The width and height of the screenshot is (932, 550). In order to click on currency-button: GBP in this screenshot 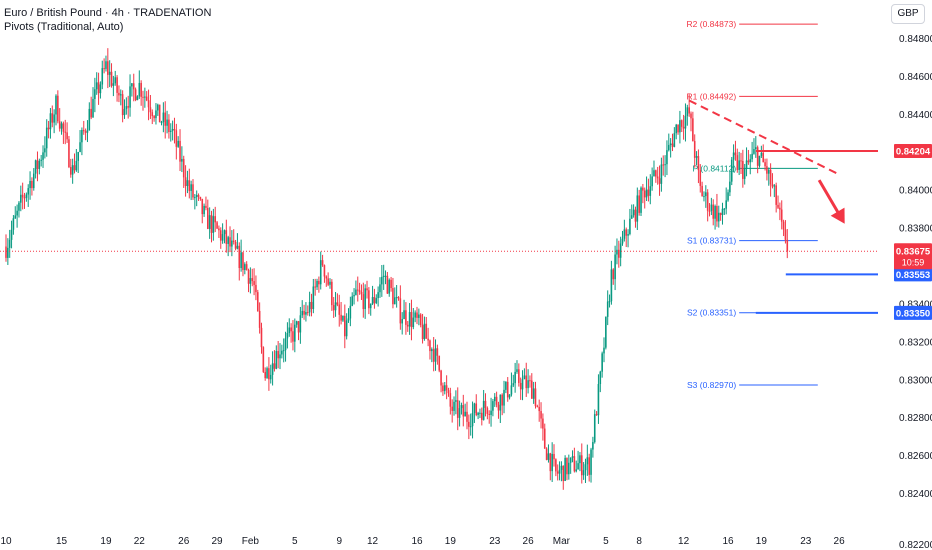, I will do `click(908, 14)`.